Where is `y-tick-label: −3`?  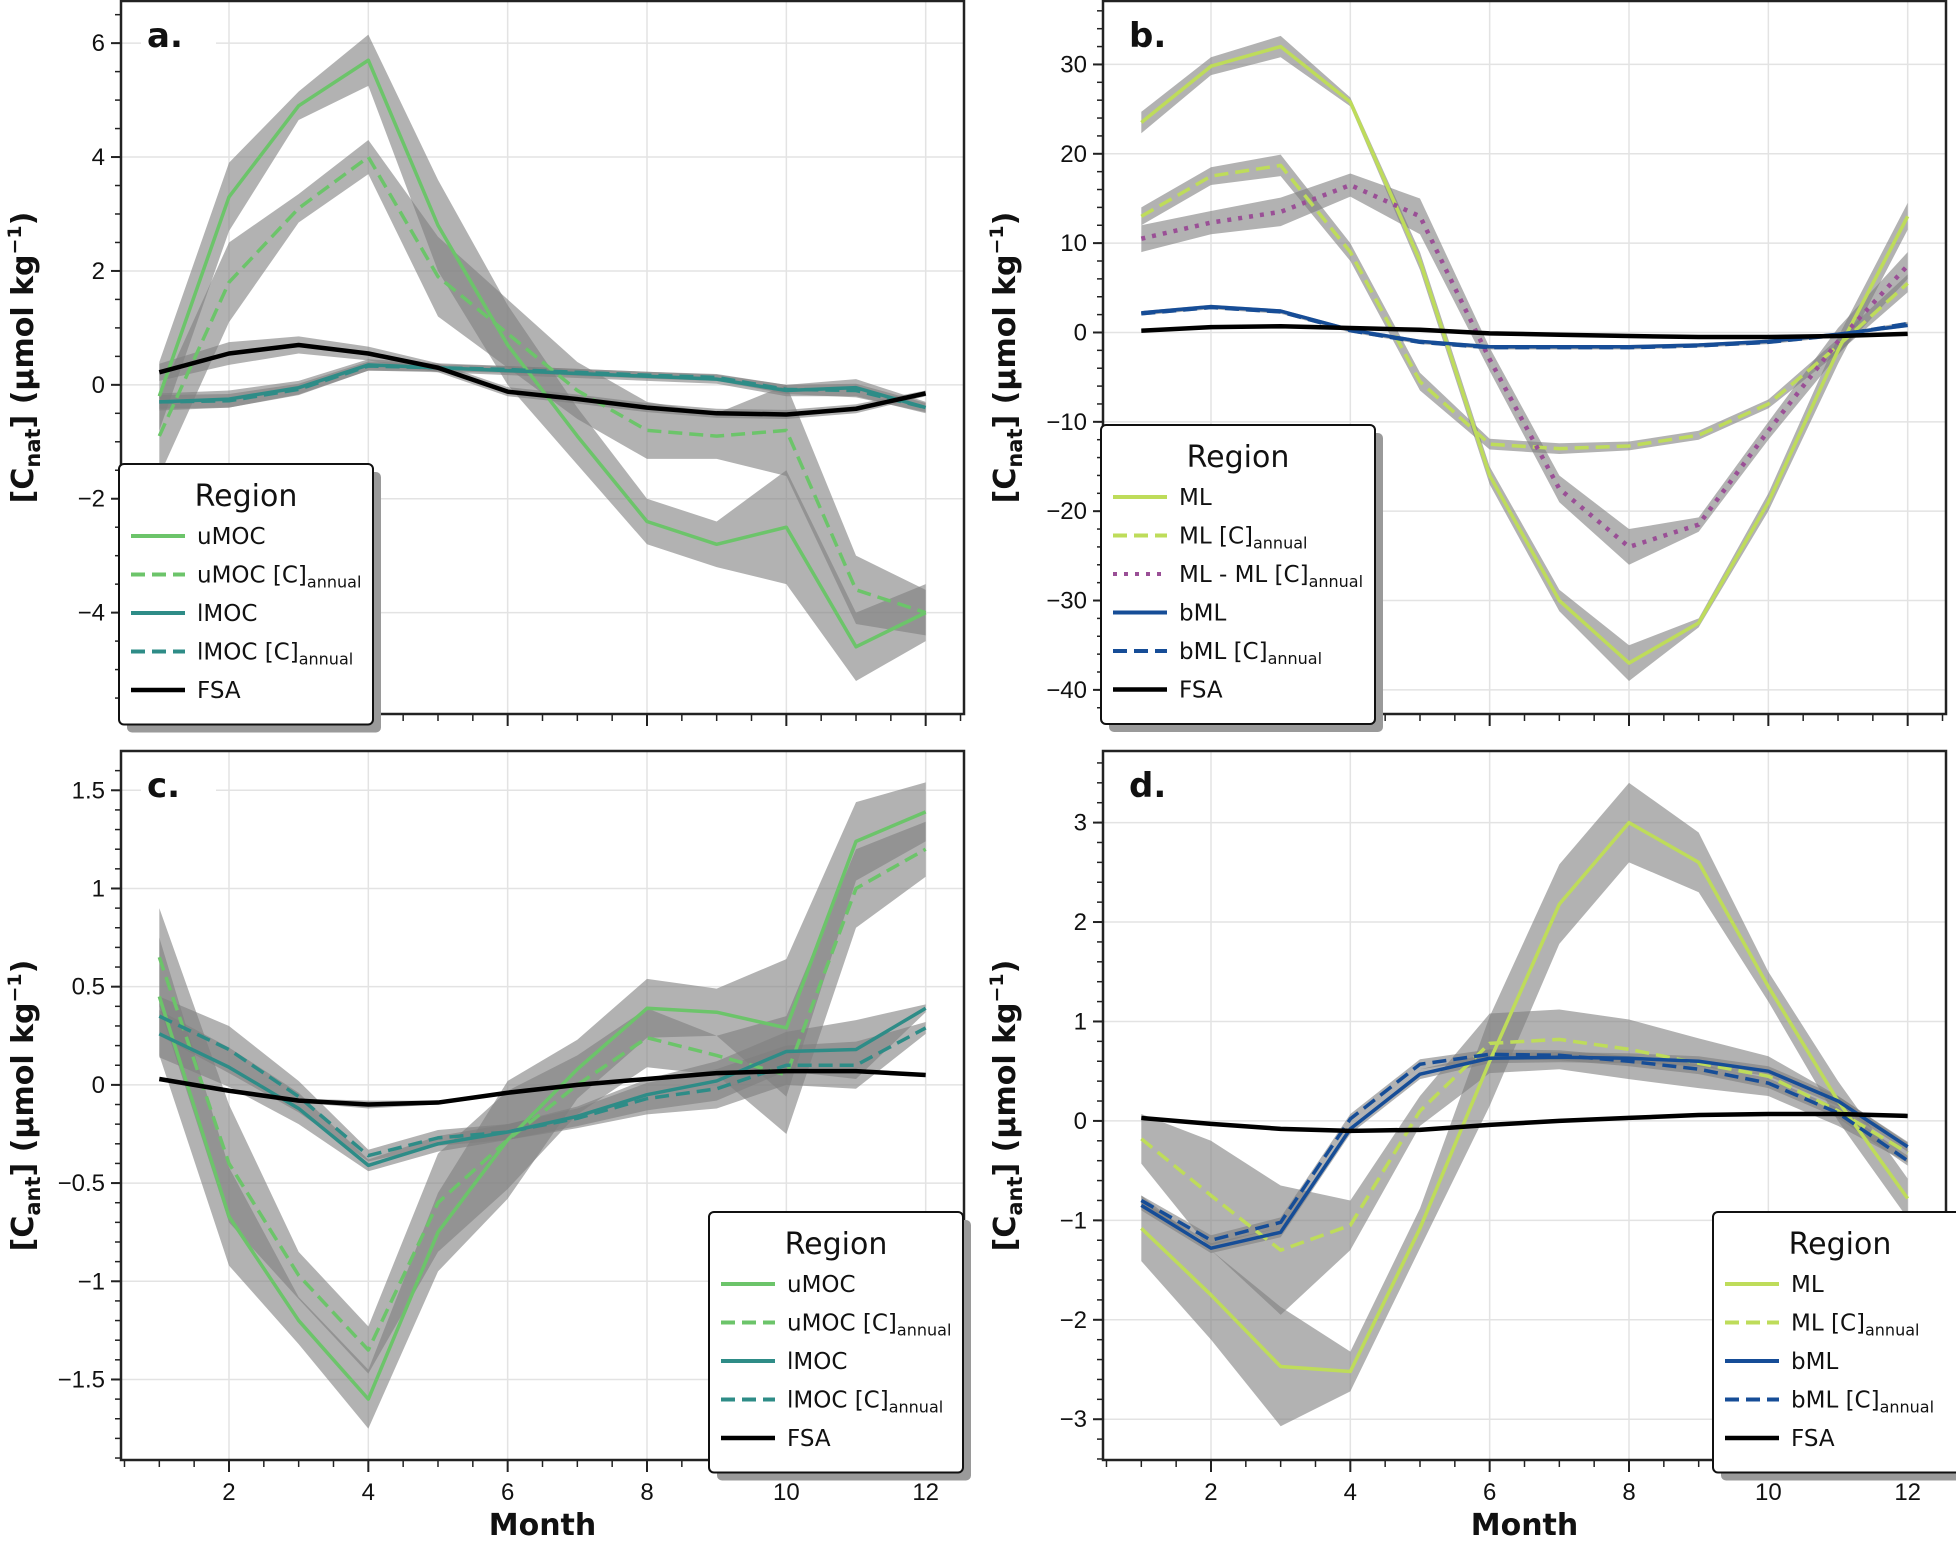
y-tick-label: −3 is located at coordinates (1073, 1419).